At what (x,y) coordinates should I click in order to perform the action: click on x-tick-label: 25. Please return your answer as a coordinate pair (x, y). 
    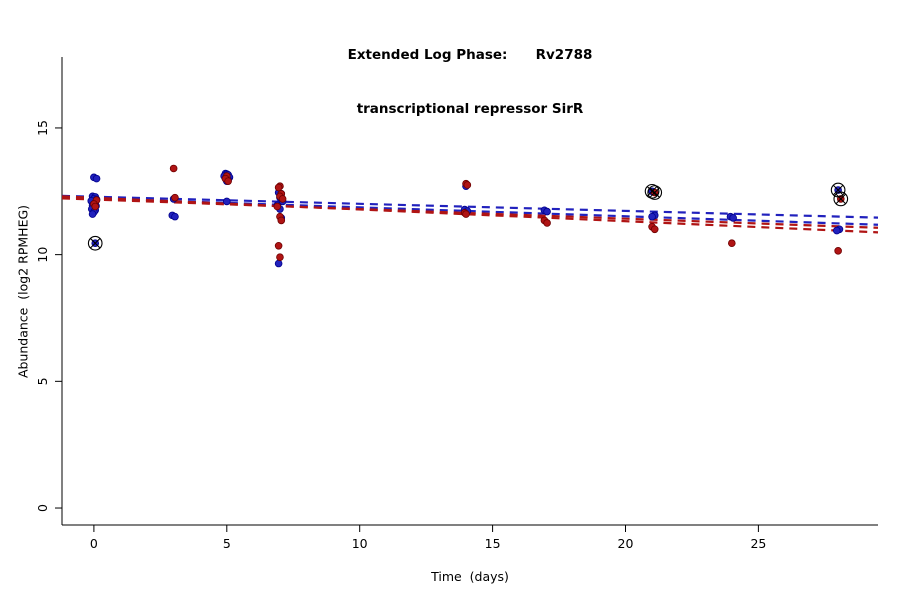
    Looking at the image, I should click on (758, 543).